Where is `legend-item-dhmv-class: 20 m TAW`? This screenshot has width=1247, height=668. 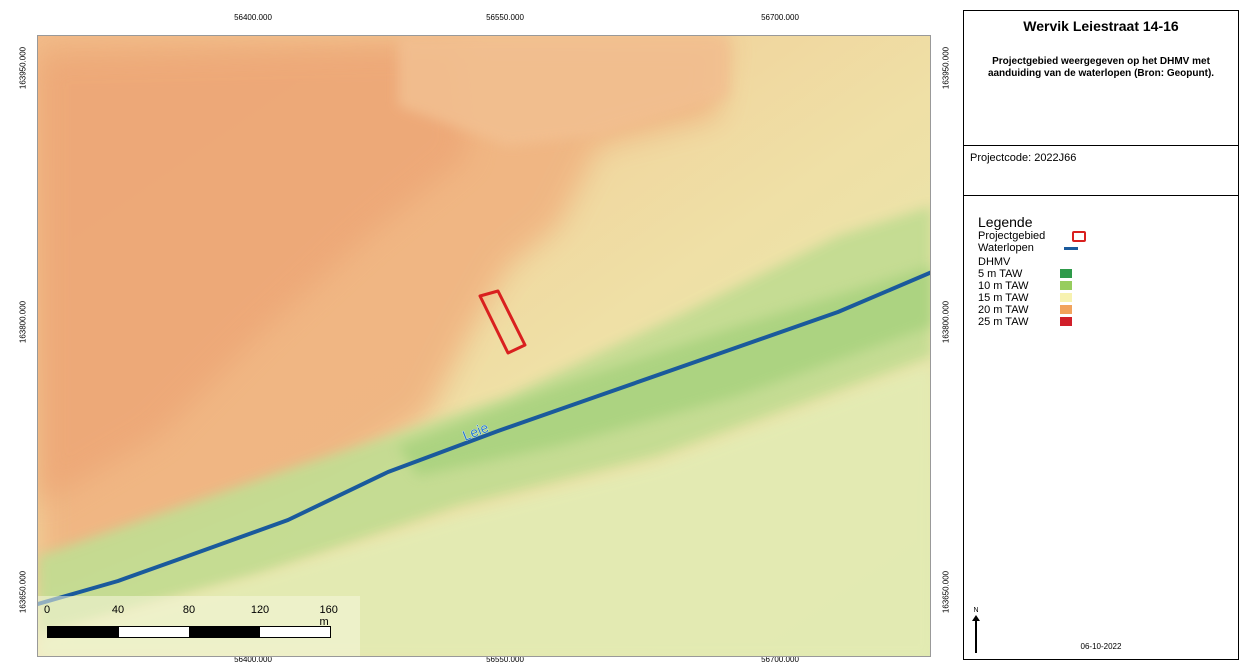
legend-item-dhmv-class: 20 m TAW is located at coordinates (1098, 310).